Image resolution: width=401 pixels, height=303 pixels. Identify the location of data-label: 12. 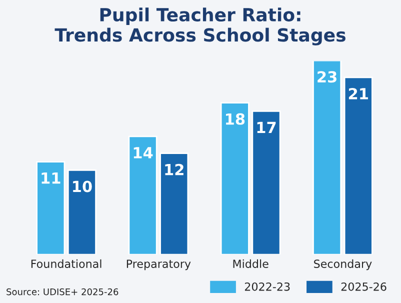
(174, 170).